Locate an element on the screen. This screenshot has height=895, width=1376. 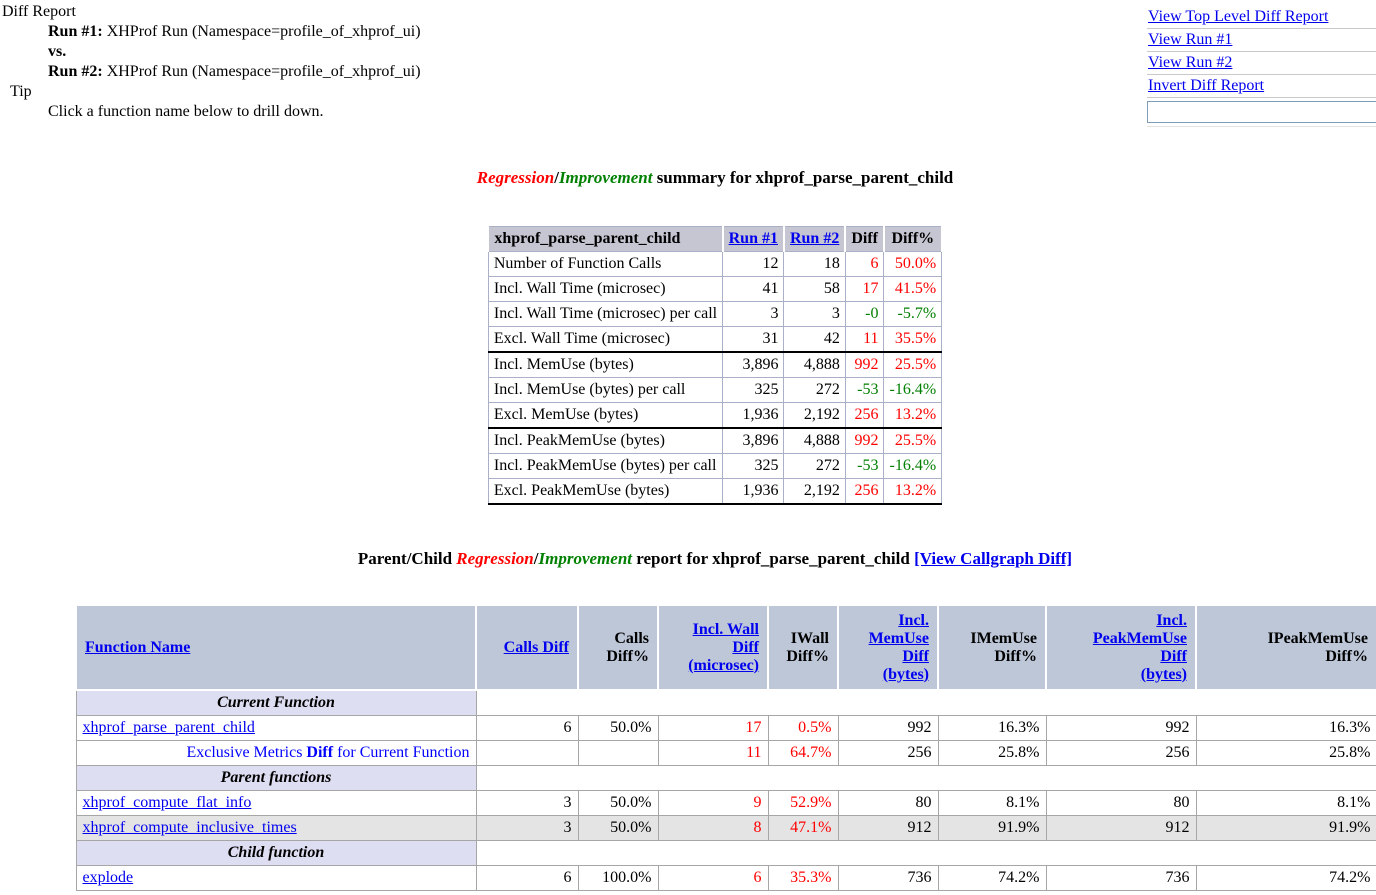
function-name-sort-link: Function Name is located at coordinates (138, 647).